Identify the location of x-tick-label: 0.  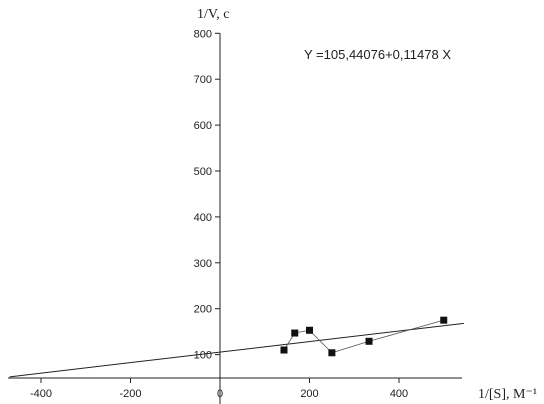
(220, 394).